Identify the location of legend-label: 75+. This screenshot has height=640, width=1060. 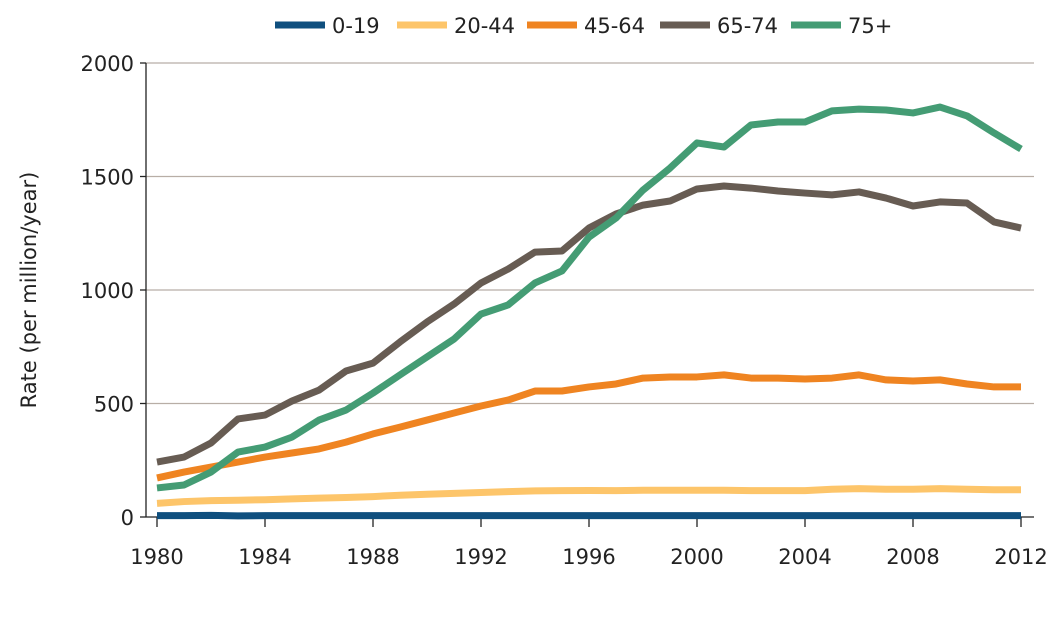
(870, 26).